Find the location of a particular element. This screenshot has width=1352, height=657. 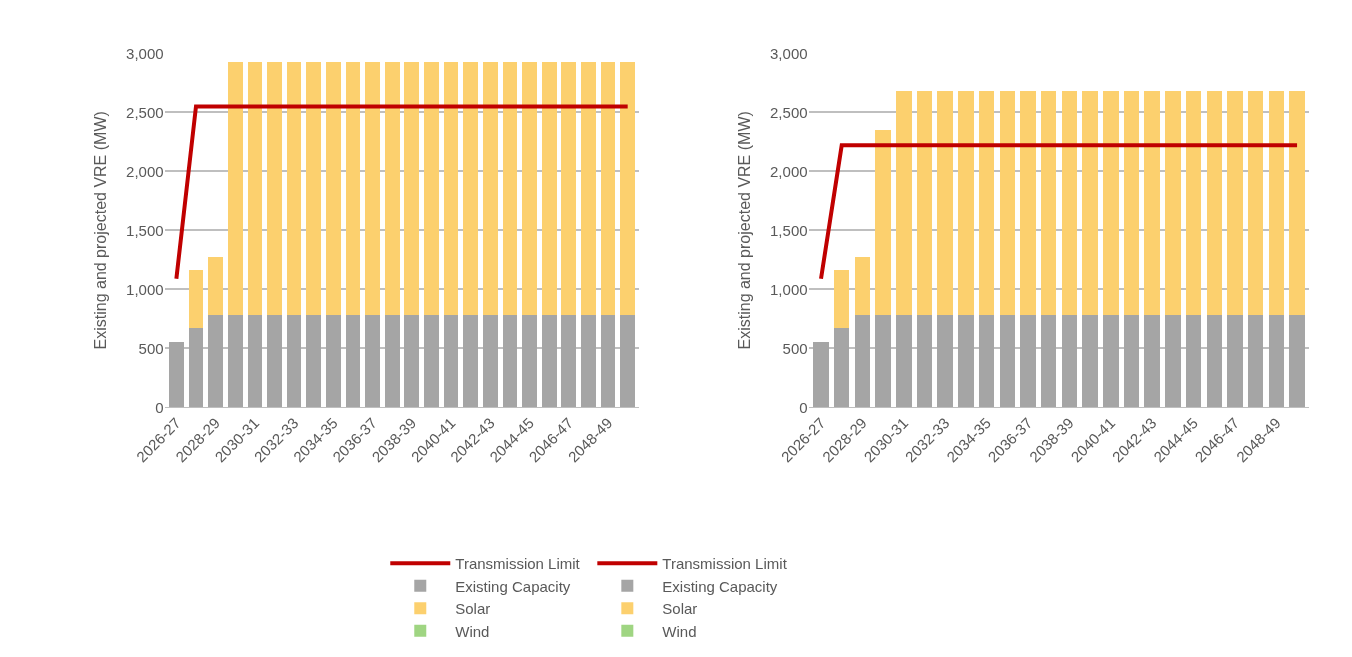

legend-label: Existing Capacity is located at coordinates (720, 586).